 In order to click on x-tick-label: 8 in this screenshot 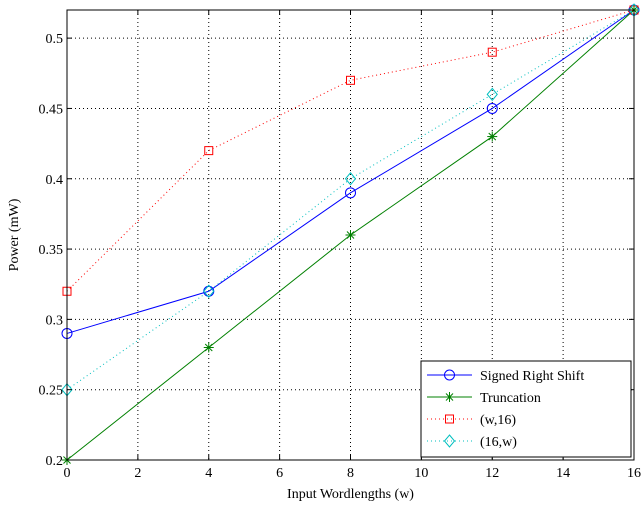, I will do `click(350, 473)`.